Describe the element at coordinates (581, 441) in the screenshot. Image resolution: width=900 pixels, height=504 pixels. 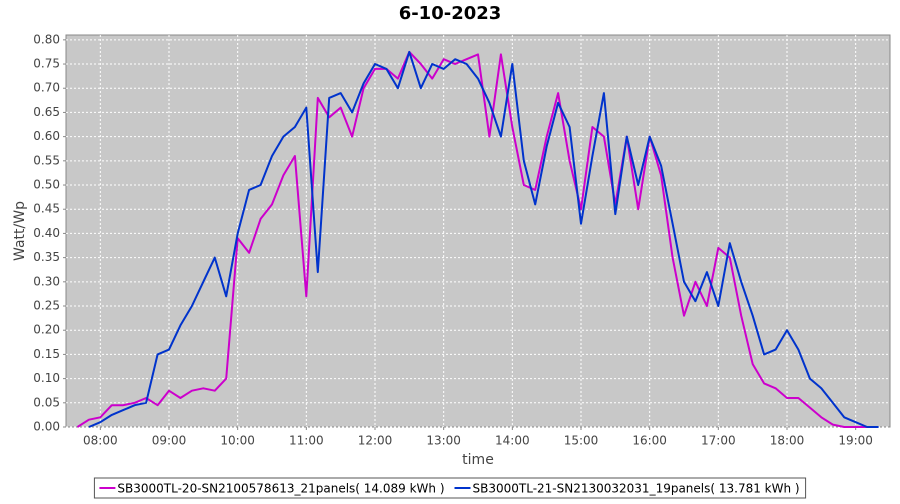
I see `x-tick-label: 15:00` at that location.